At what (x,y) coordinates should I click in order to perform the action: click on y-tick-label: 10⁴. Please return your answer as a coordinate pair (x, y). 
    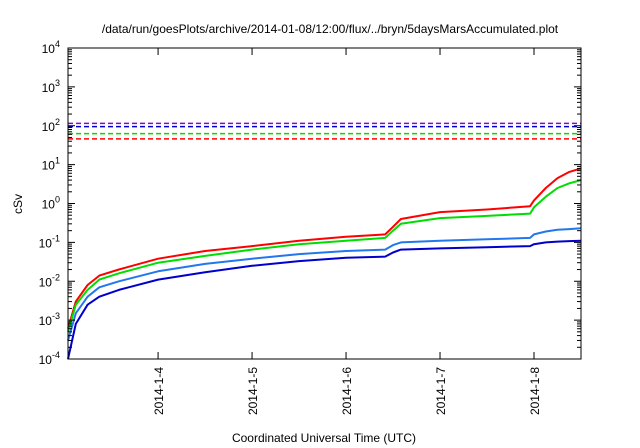
    Looking at the image, I should click on (51, 47).